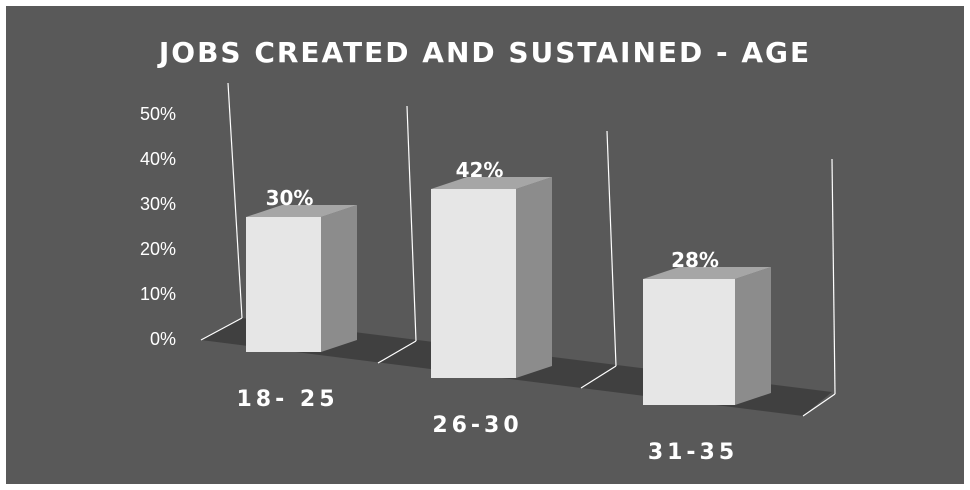 This screenshot has height=490, width=970. Describe the element at coordinates (290, 198) in the screenshot. I see `data-label-0: 30%` at that location.